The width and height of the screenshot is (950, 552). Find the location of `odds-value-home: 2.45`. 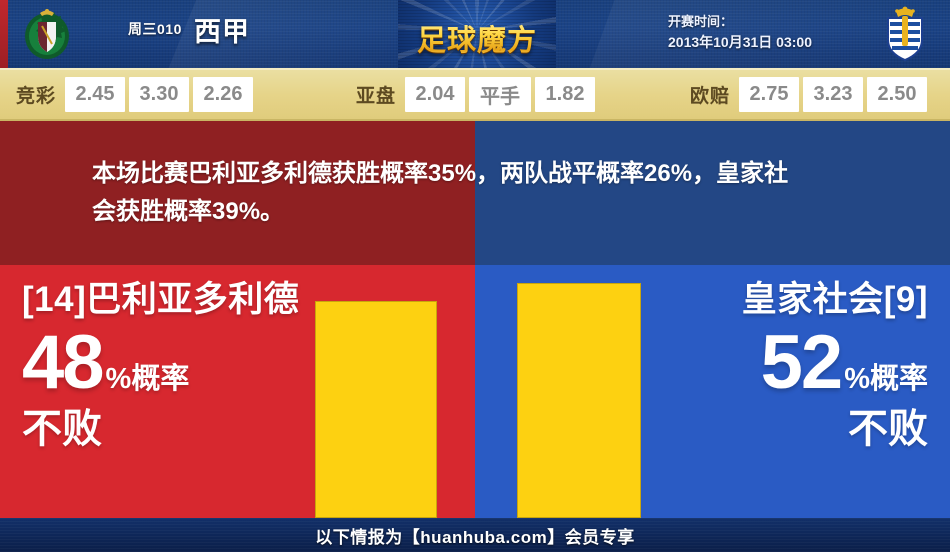

odds-value-home: 2.45 is located at coordinates (95, 94).